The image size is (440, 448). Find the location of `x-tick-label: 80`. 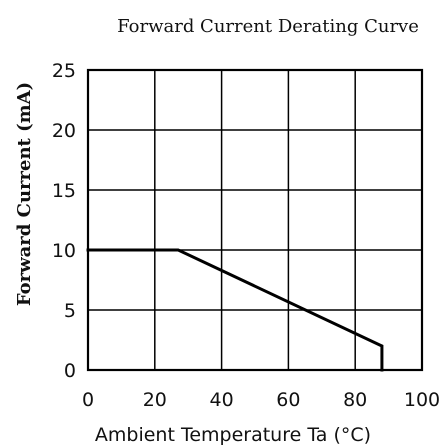

x-tick-label: 80 is located at coordinates (355, 400).